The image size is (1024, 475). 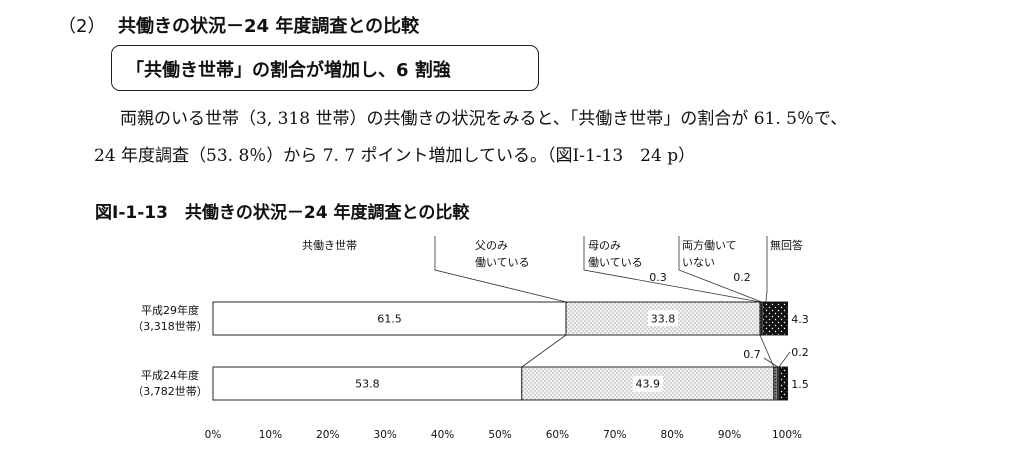 I want to click on value-label: 1.5, so click(x=800, y=384).